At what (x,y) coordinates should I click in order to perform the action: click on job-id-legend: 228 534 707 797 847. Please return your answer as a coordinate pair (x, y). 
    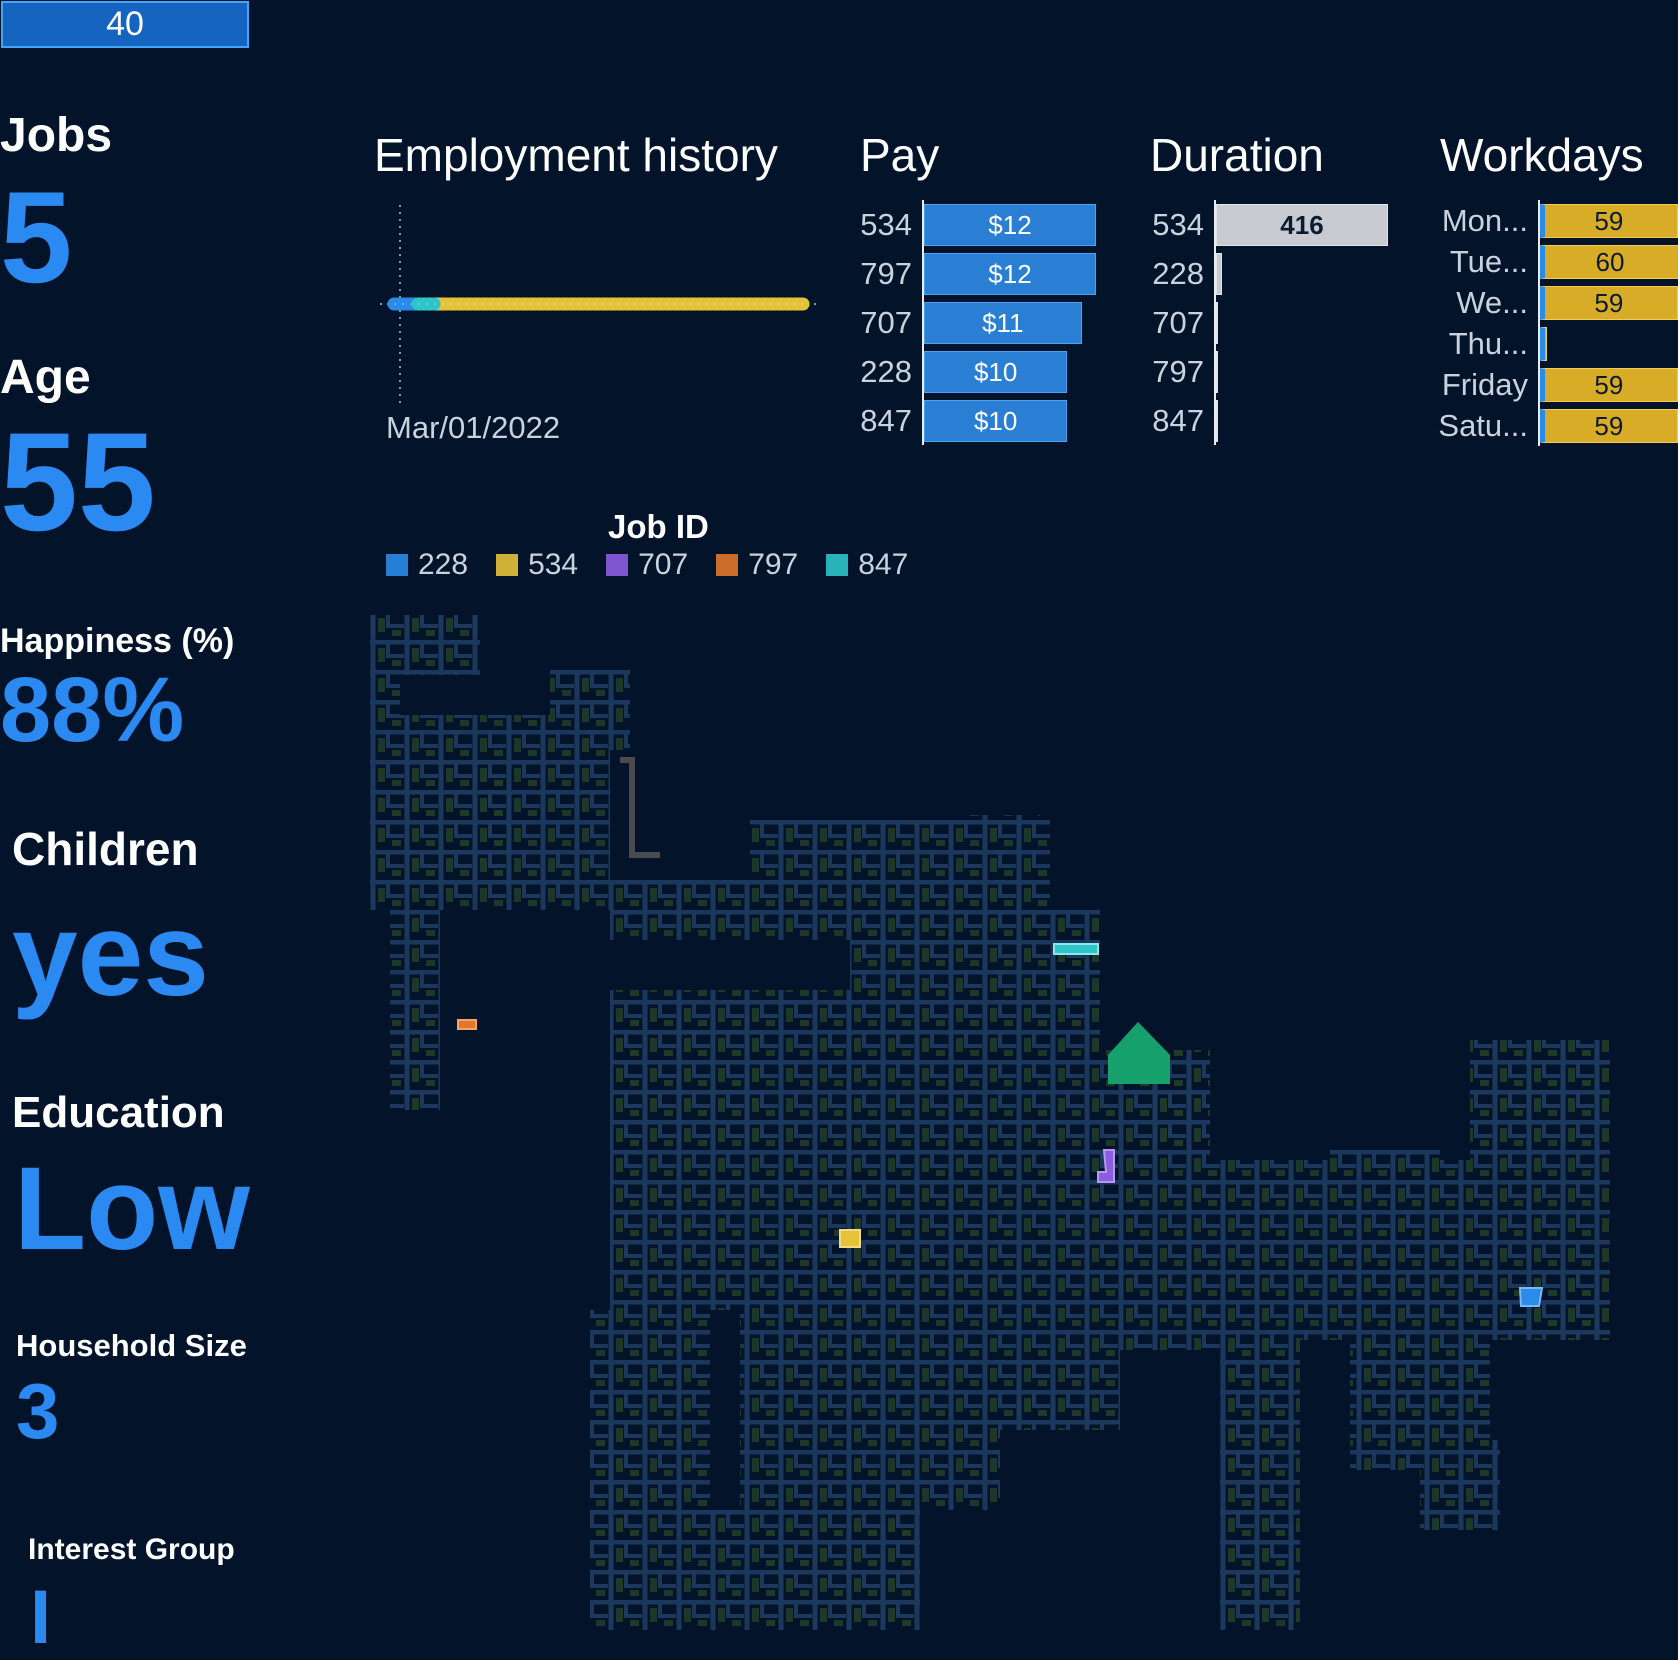
    Looking at the image, I should click on (647, 565).